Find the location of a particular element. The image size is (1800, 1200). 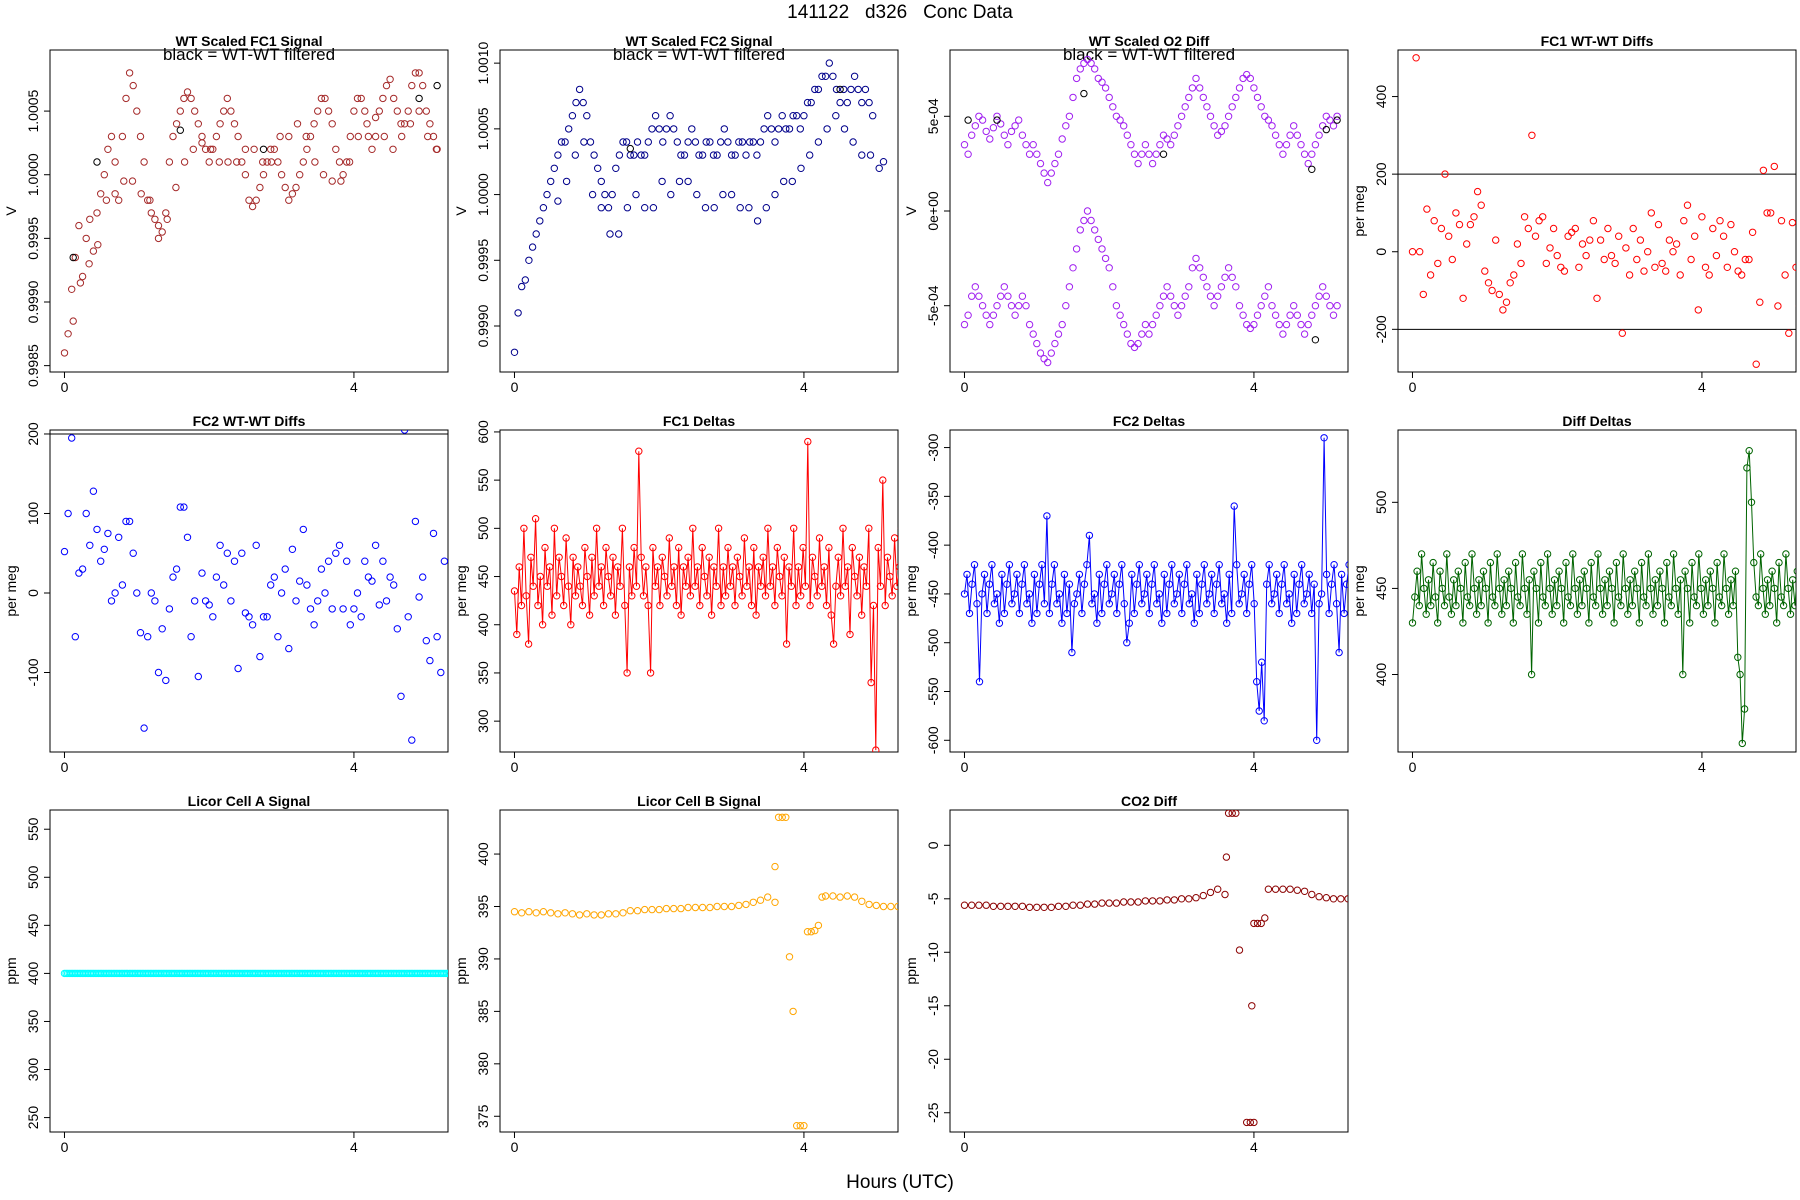

data-layer is located at coordinates (1602, 597).